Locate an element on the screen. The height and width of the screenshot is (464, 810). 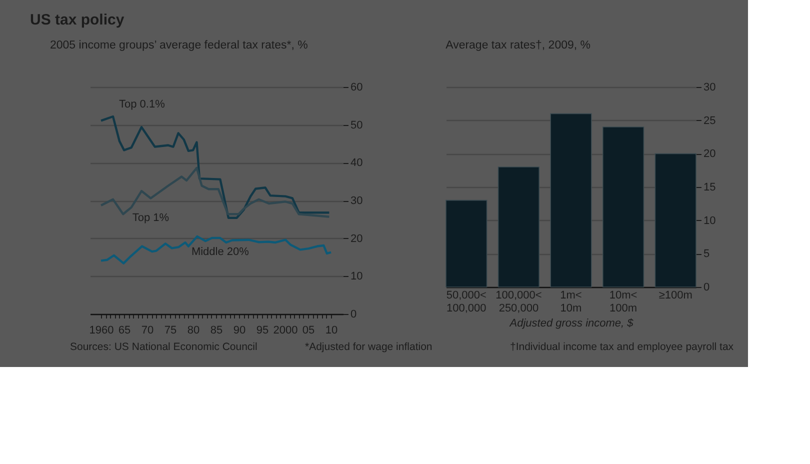
x-tick-label: 90 is located at coordinates (239, 330).